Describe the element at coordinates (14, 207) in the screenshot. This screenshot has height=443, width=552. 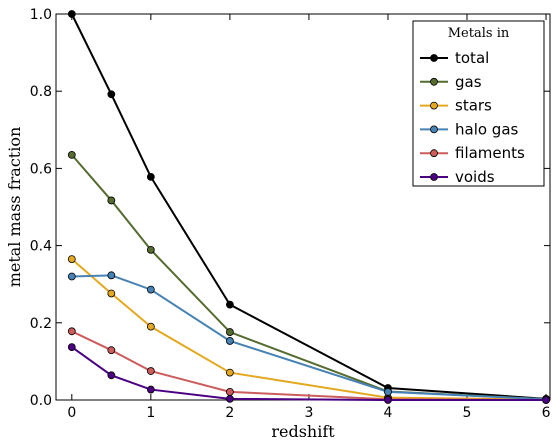
I see `y-axis-label: metal mass fraction` at that location.